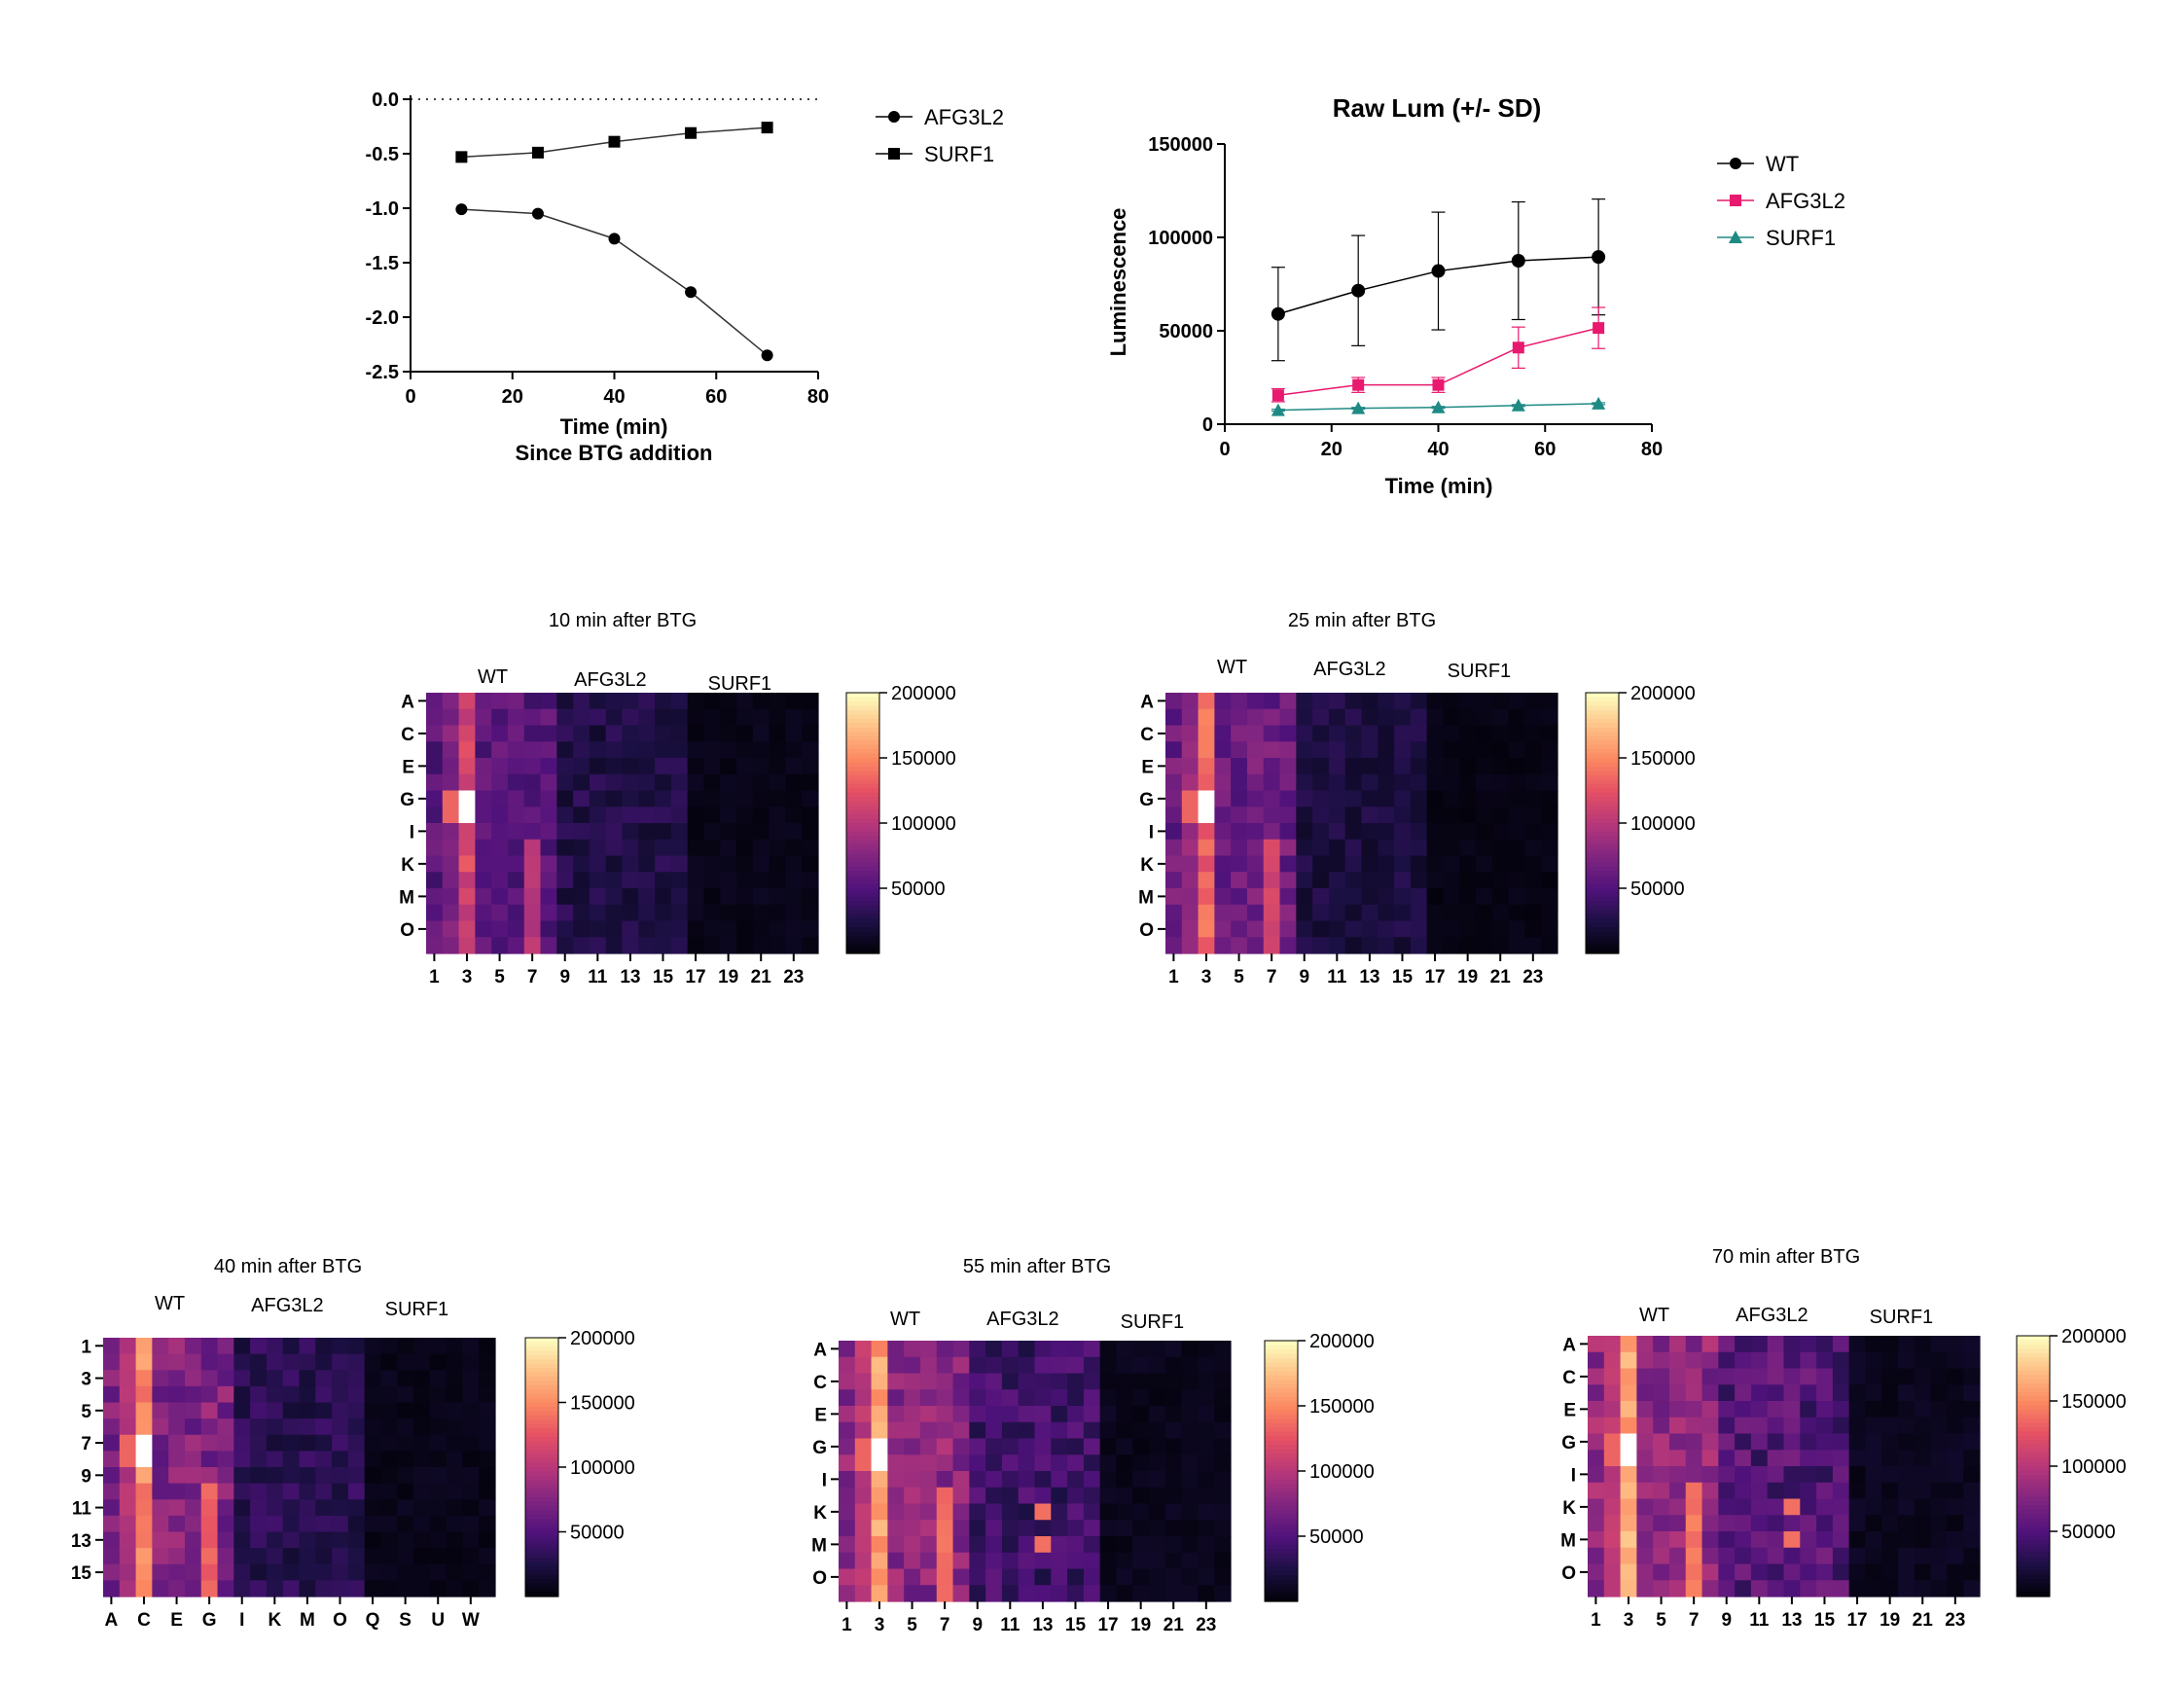 This screenshot has height=1687, width=2184. What do you see at coordinates (417, 1309) in the screenshot?
I see `heatmap-group-label-surf1: SURF1` at bounding box center [417, 1309].